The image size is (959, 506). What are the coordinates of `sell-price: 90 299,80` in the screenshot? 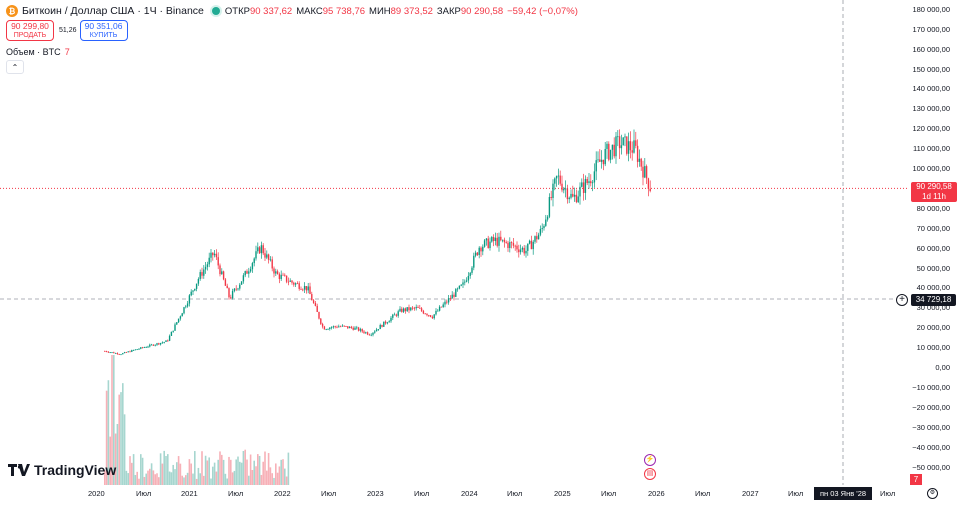 It's located at (30, 25).